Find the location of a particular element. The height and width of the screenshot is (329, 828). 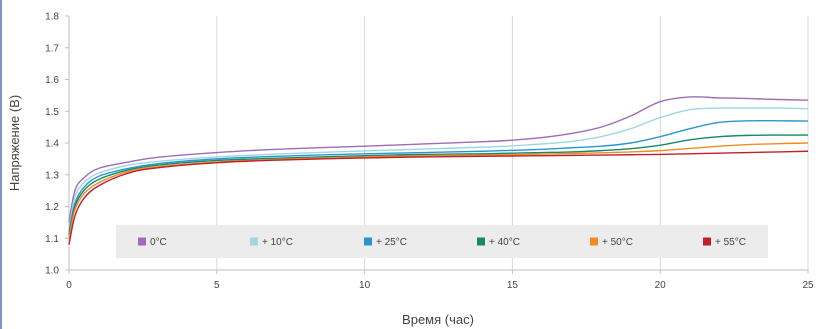

x-tick-label: 0 is located at coordinates (69, 285).